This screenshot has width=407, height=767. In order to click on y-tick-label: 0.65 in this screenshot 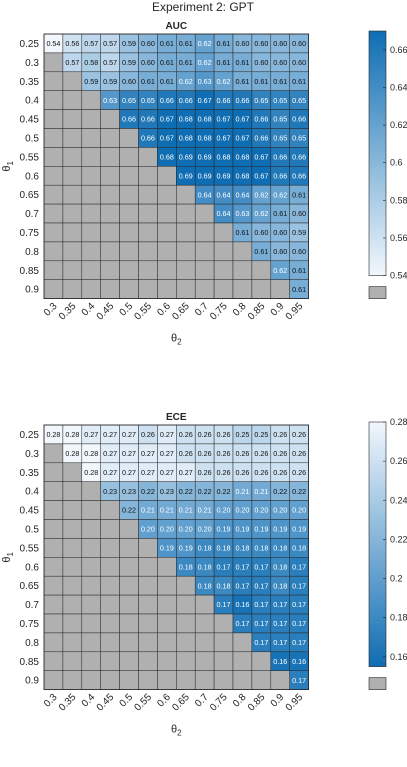, I will do `click(30, 586)`.